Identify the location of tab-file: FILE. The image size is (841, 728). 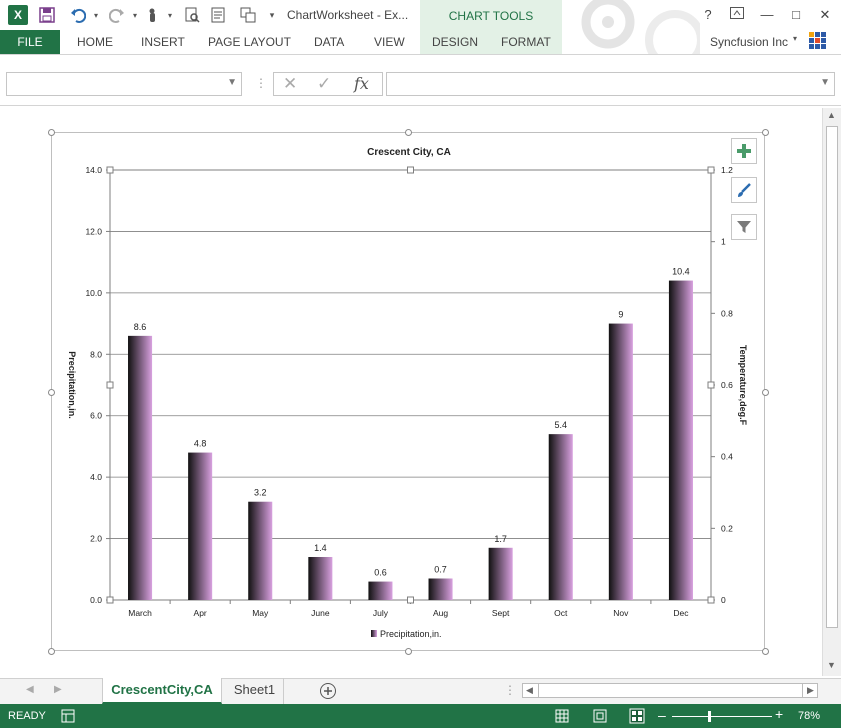
(30, 42).